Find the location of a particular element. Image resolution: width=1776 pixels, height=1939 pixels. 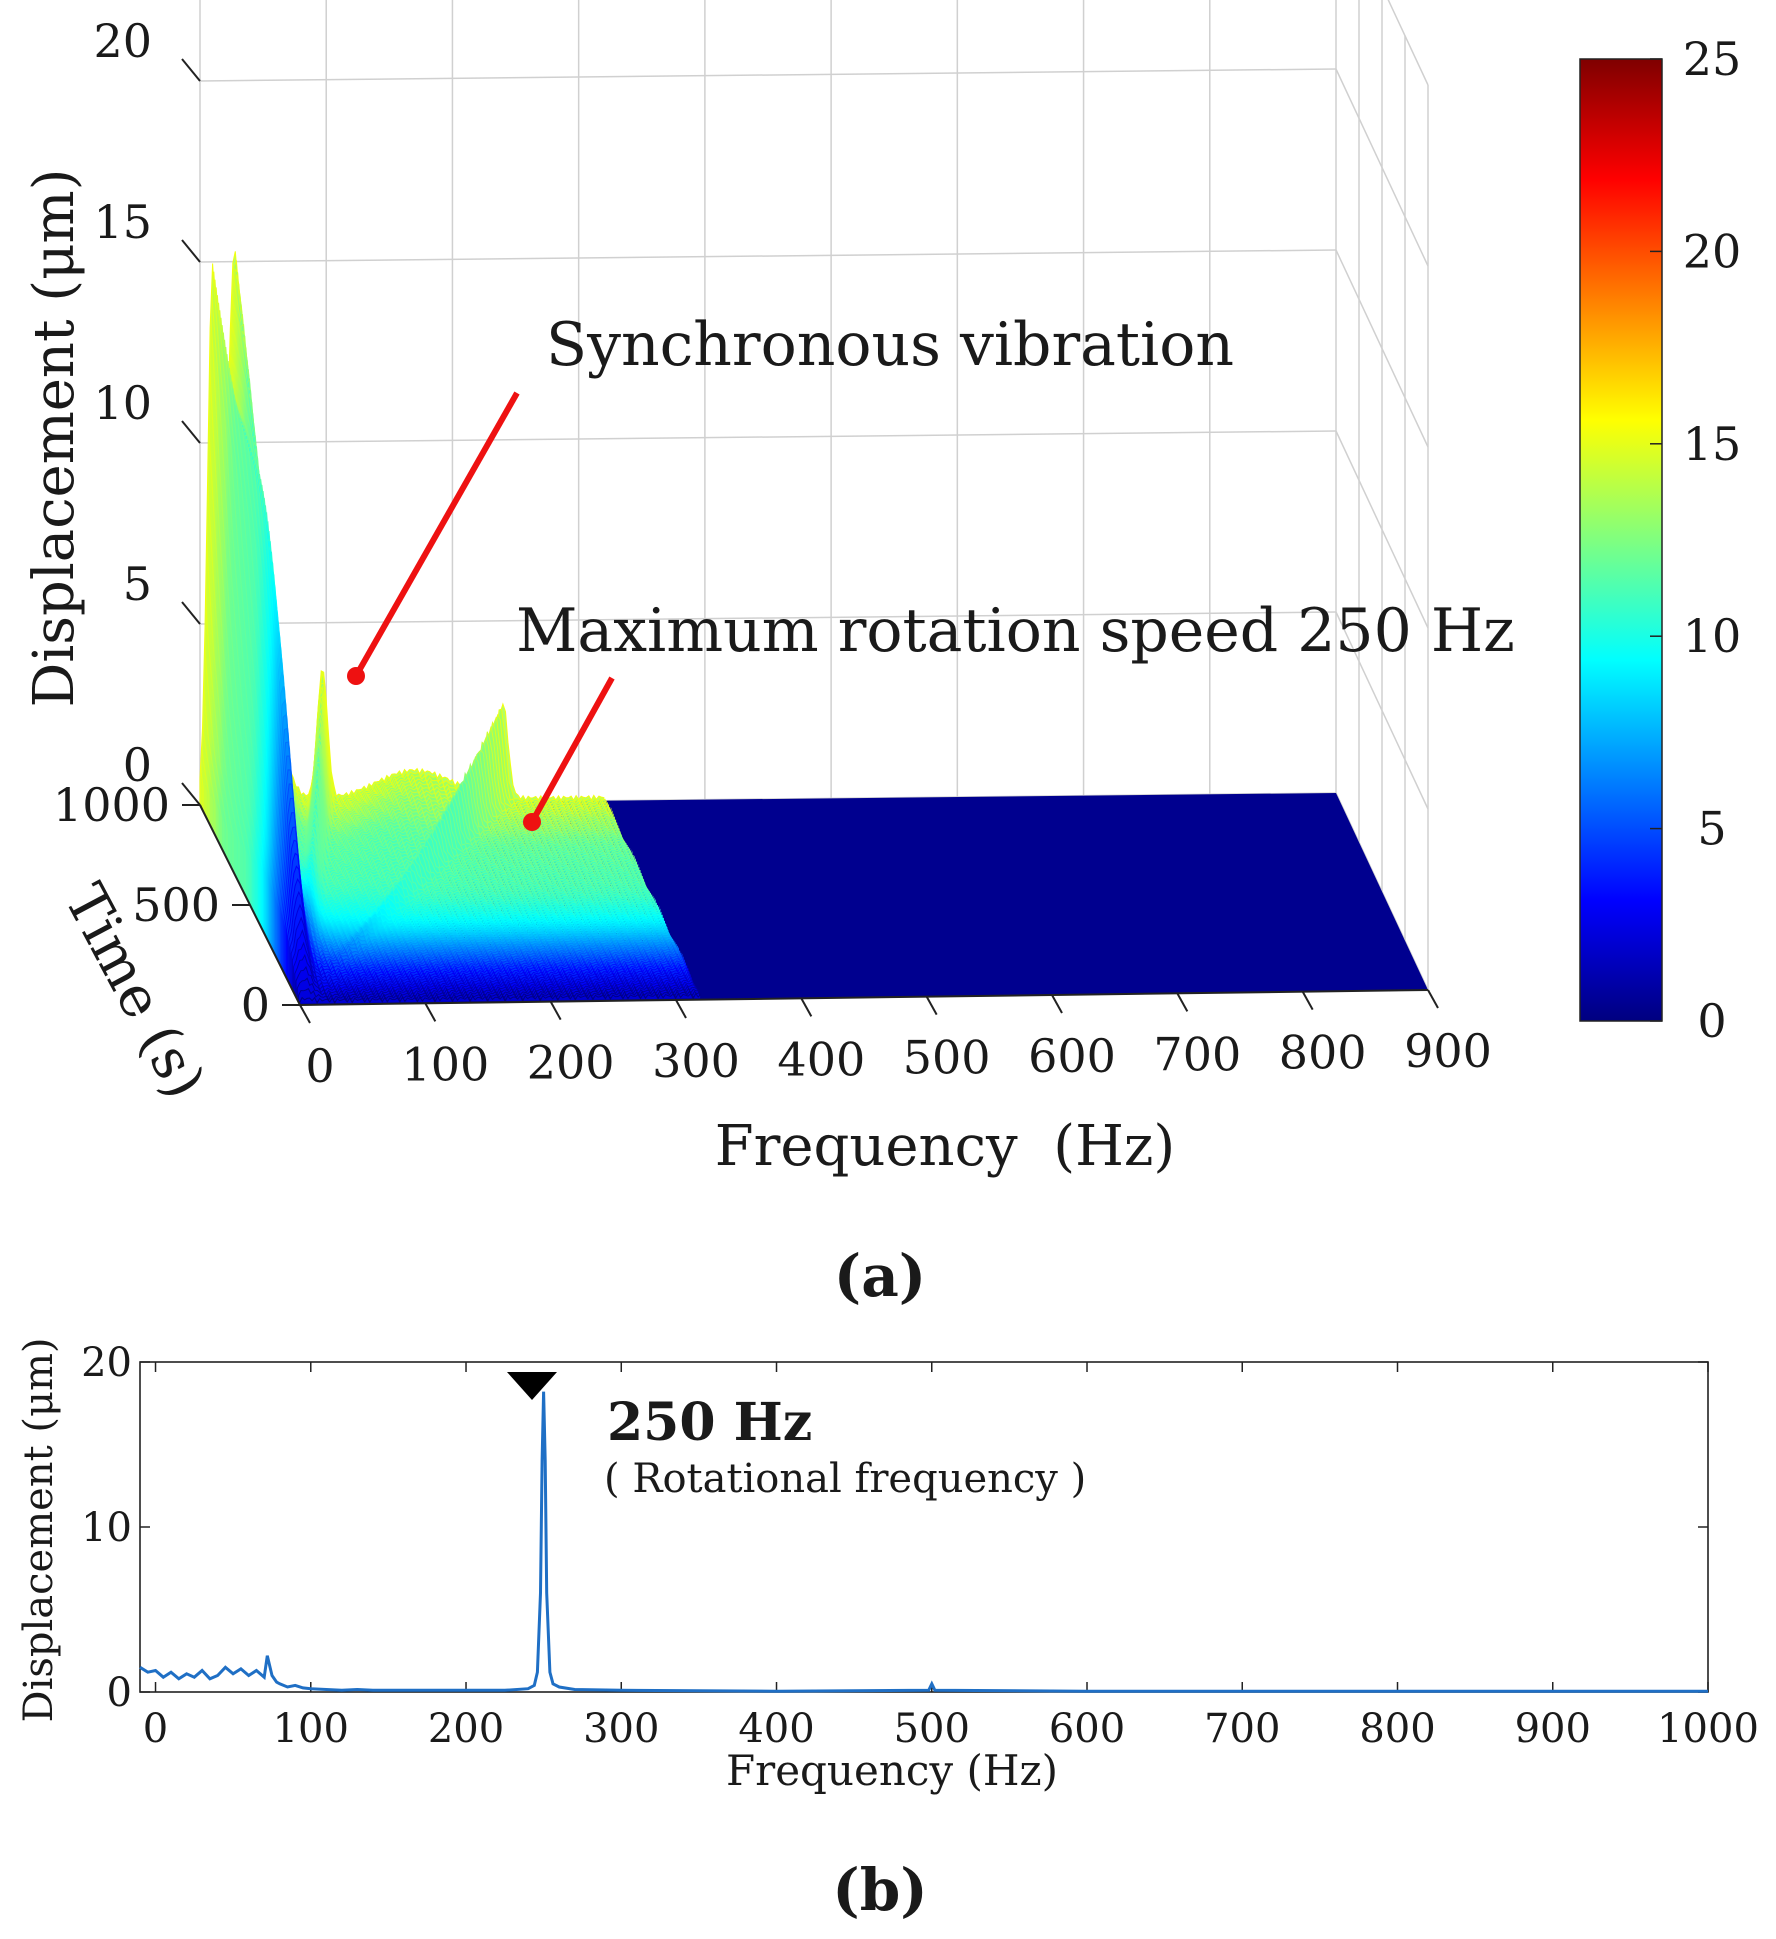

panel-a-waterfall-surface is located at coordinates (450, 628).